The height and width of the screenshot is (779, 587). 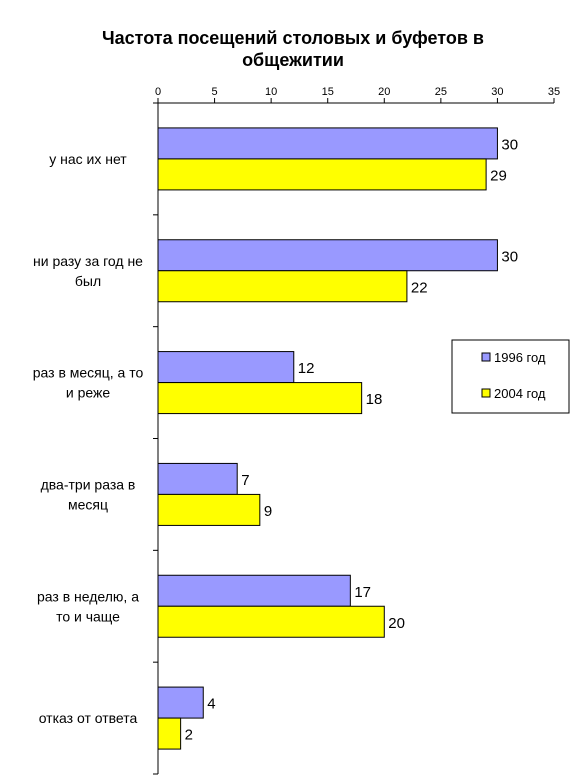 What do you see at coordinates (88, 616) in the screenshot?
I see `category-label: то и чаще` at bounding box center [88, 616].